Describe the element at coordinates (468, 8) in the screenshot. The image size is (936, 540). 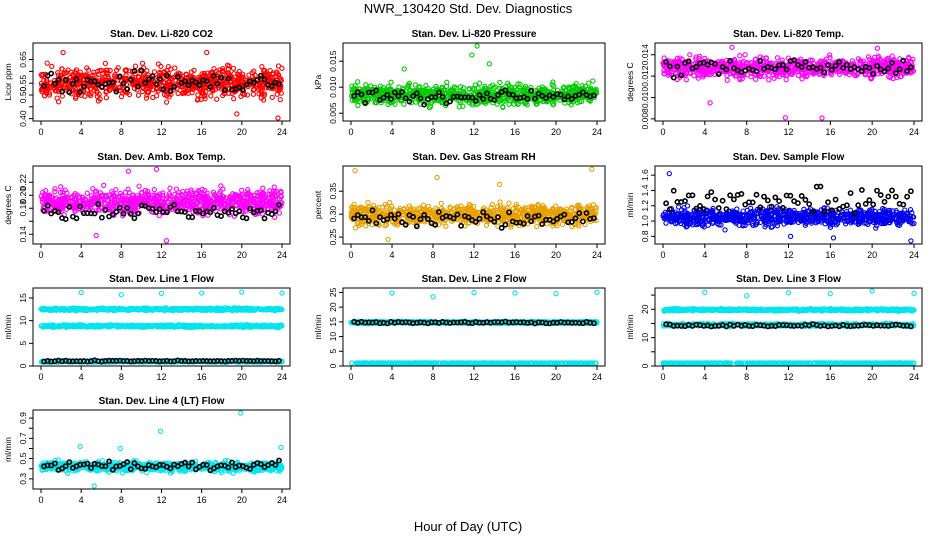
I see `figure-title: NWR_130420 Std. Dev. Diagnostics` at that location.